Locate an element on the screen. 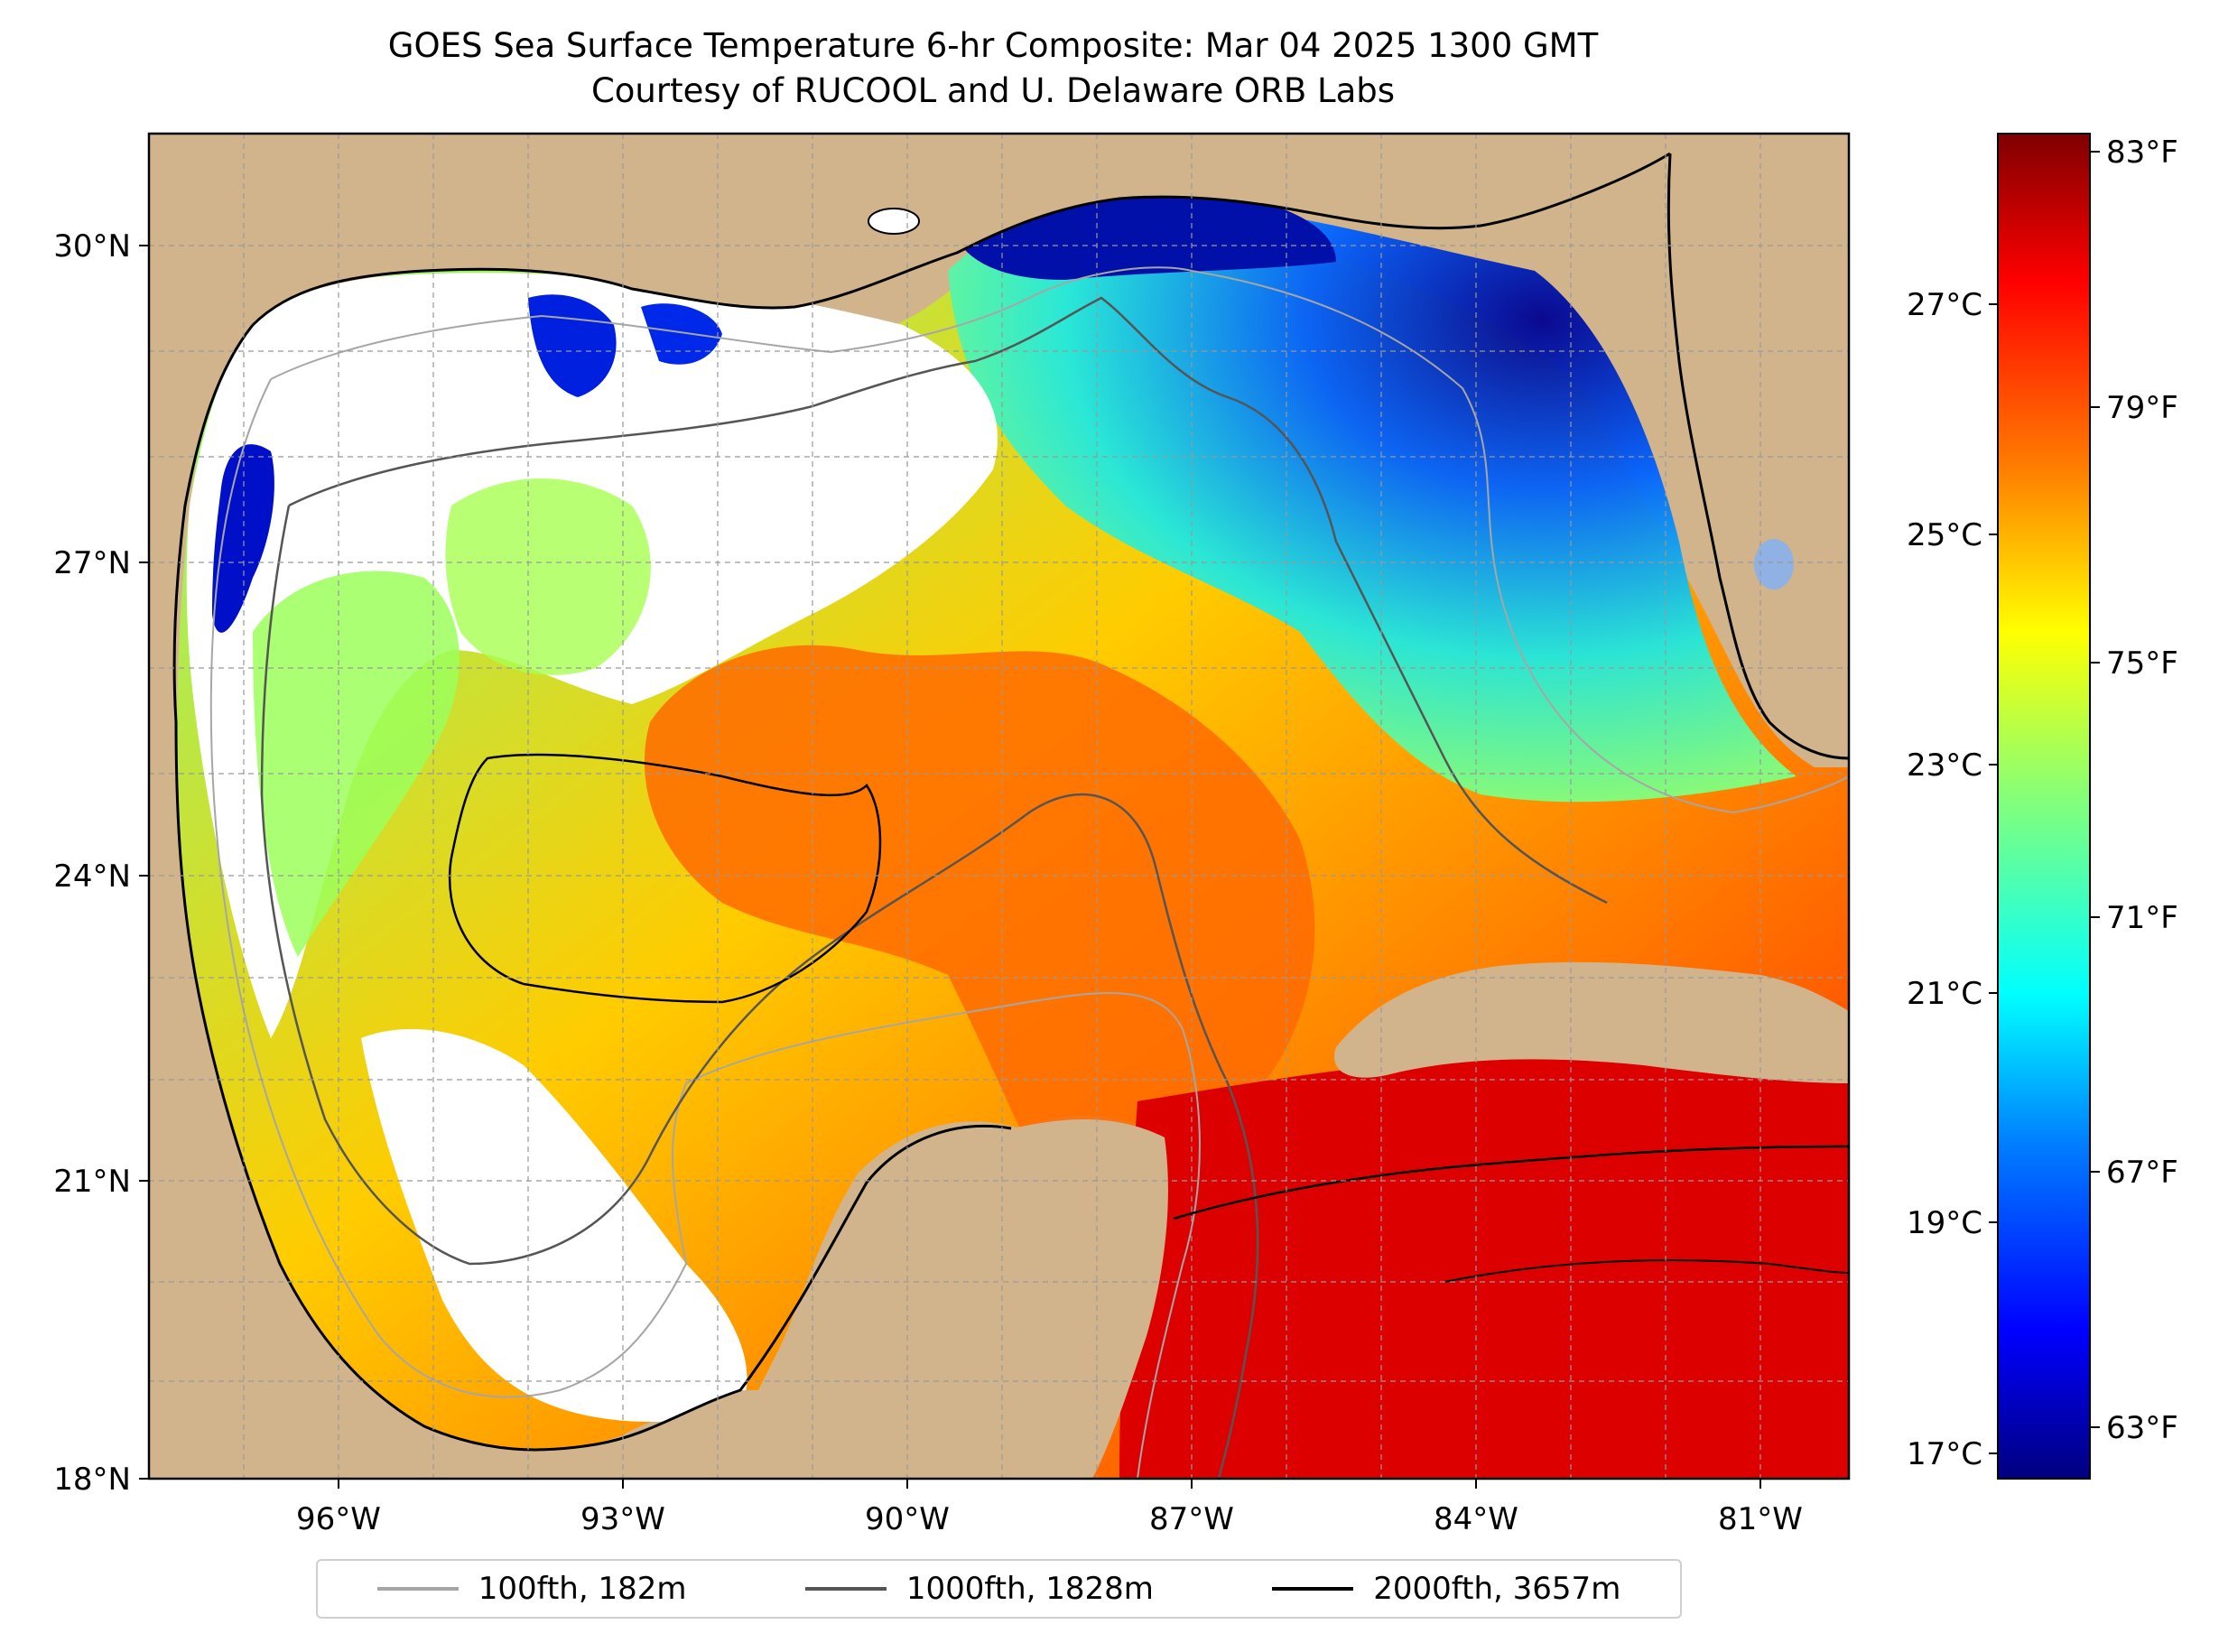 The height and width of the screenshot is (1652, 2219). sst-cold-nw is located at coordinates (243, 538).